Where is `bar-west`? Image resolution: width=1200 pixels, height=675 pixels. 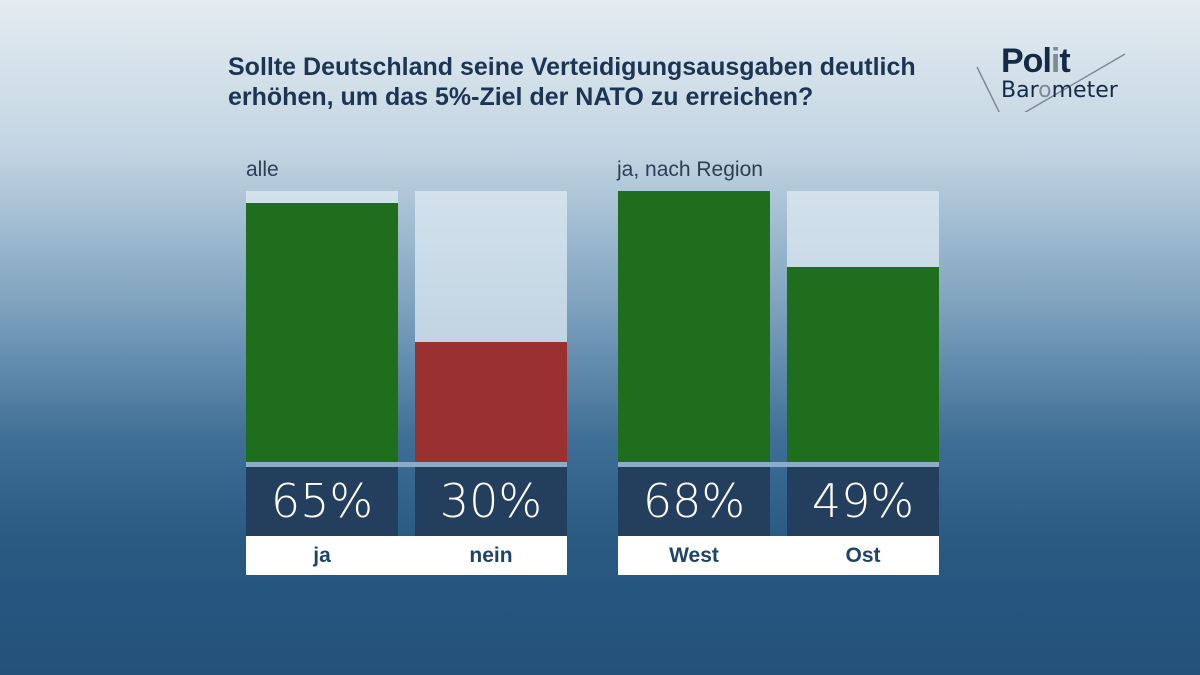
bar-west is located at coordinates (694, 326).